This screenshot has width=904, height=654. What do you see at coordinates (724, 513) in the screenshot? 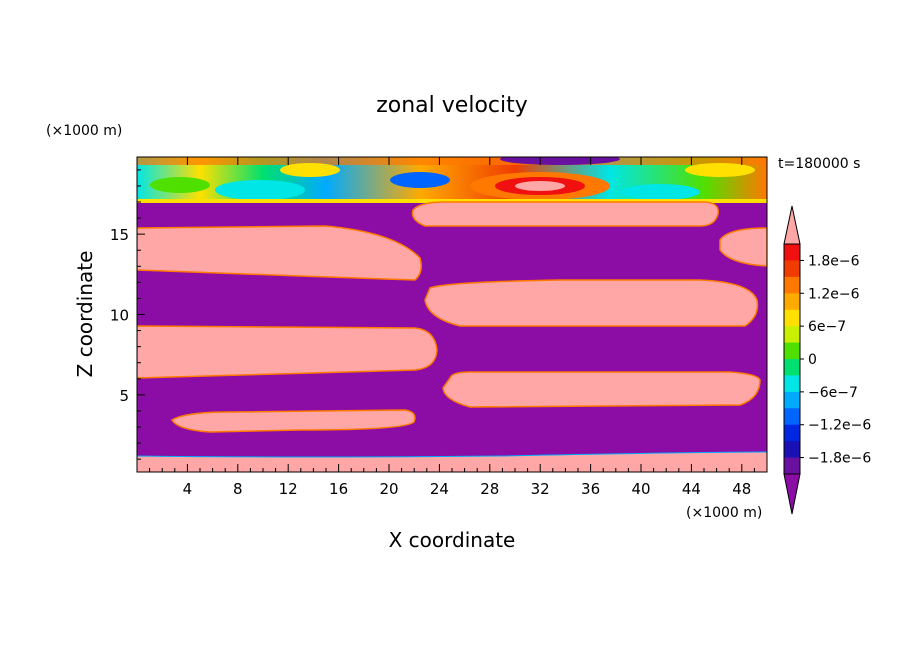
I see `x-unit-label: (×1000 m)` at bounding box center [724, 513].